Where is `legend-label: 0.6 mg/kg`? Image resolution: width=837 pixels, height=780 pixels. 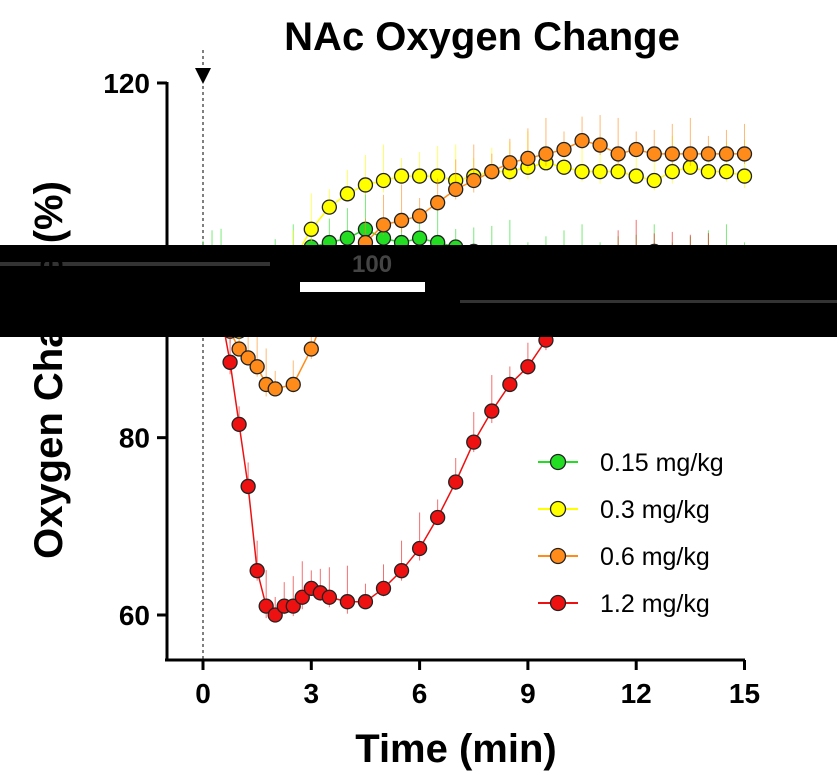
legend-label: 0.6 mg/kg is located at coordinates (655, 557).